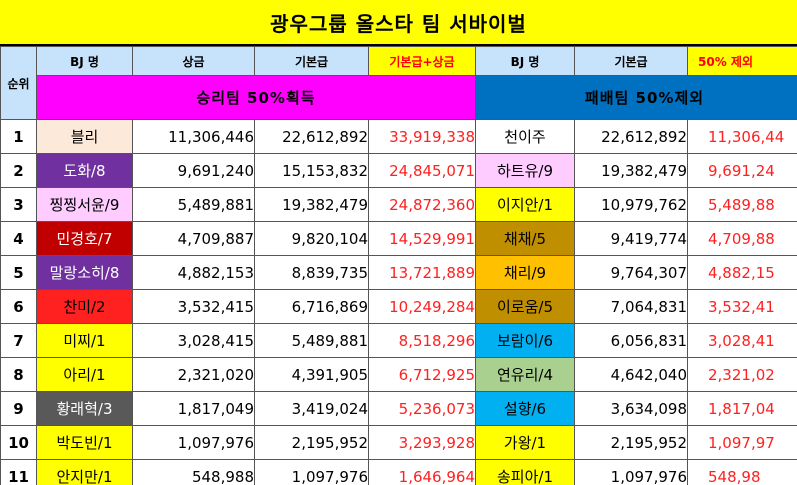 Image resolution: width=797 pixels, height=485 pixels. Describe the element at coordinates (18, 442) in the screenshot. I see `rank-cell: 10` at that location.